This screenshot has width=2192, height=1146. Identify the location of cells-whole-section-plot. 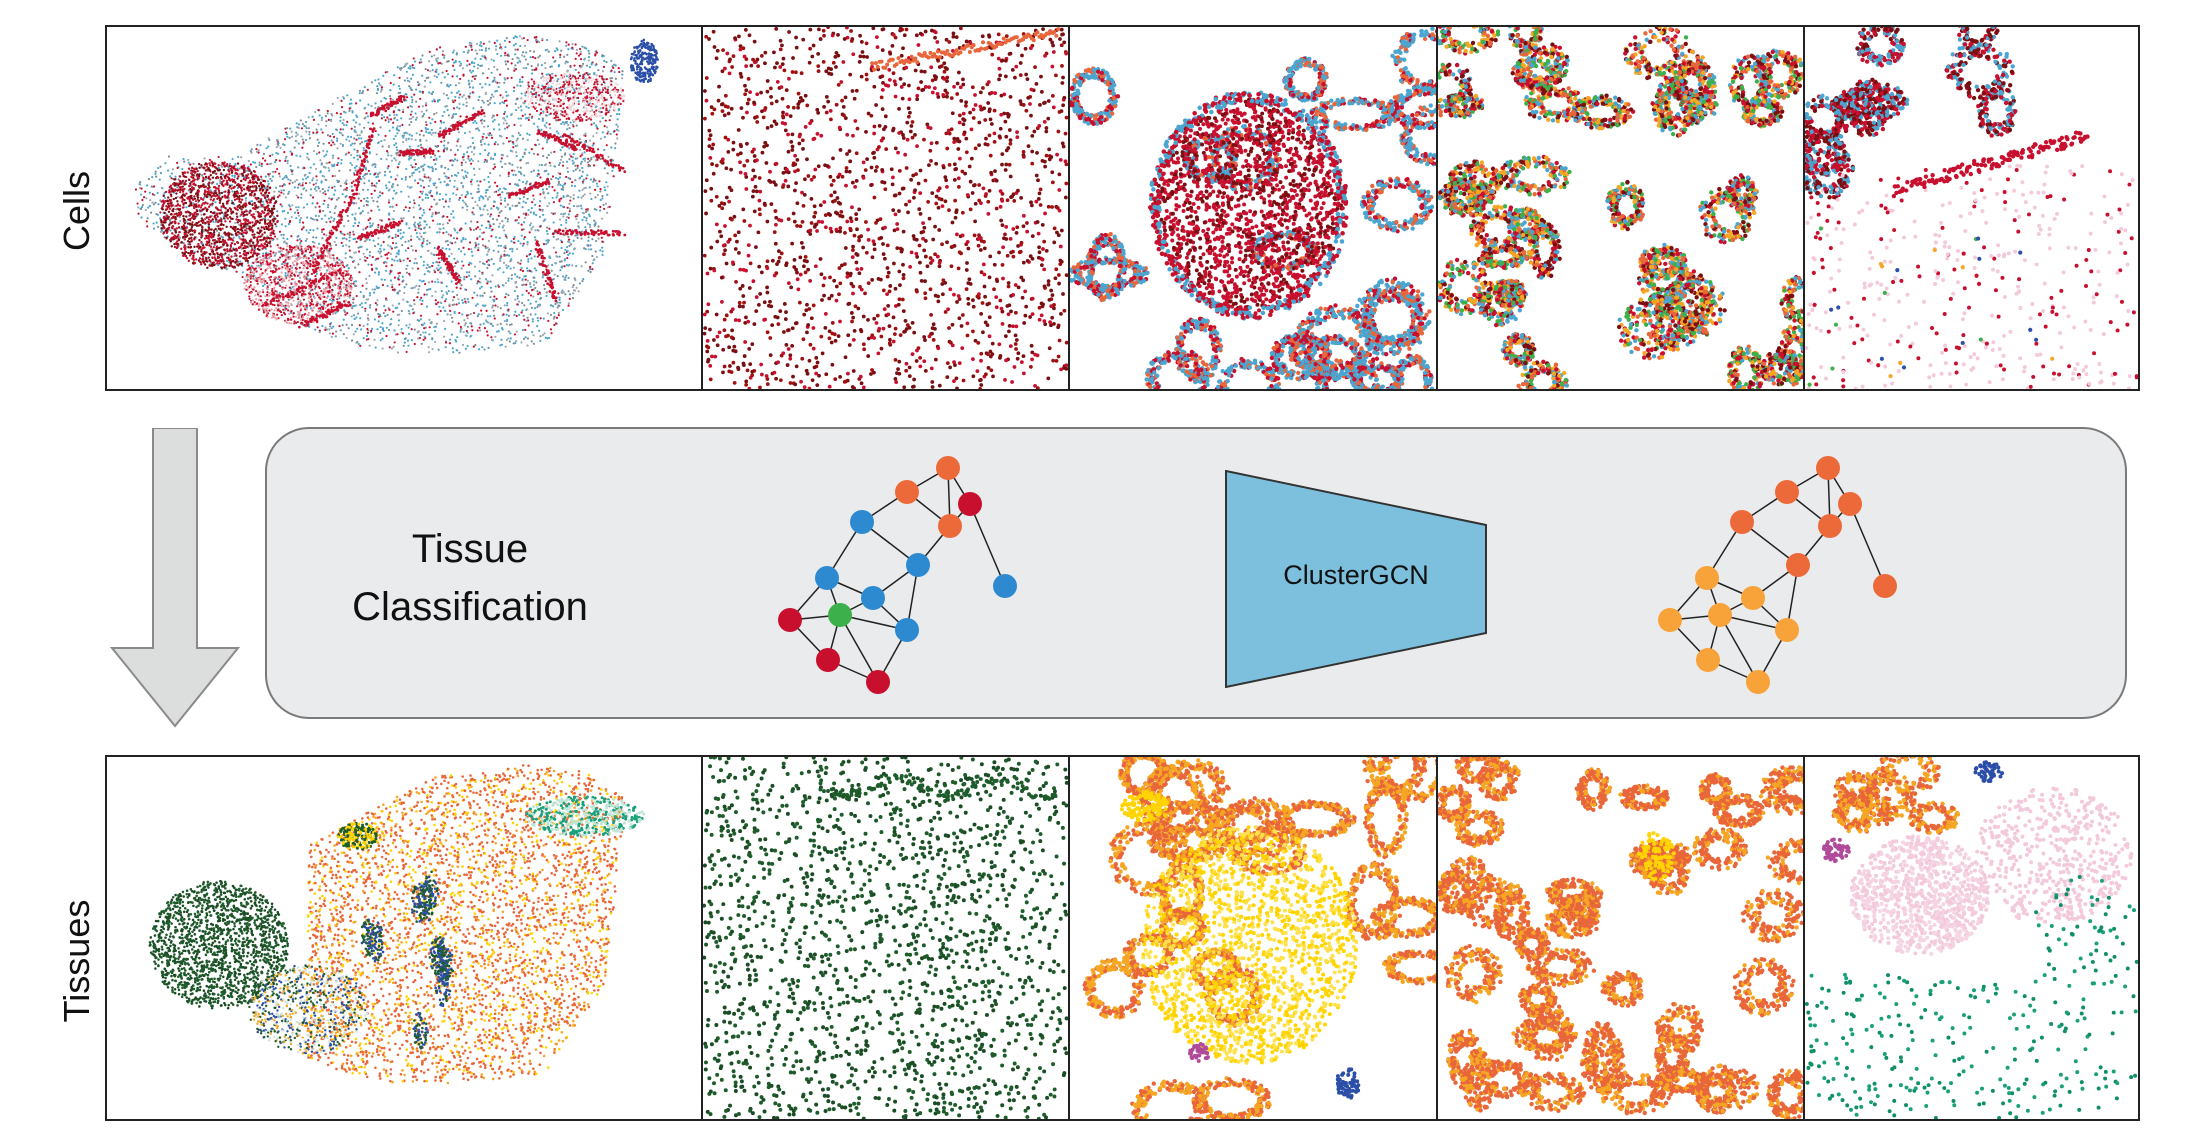
(396, 194).